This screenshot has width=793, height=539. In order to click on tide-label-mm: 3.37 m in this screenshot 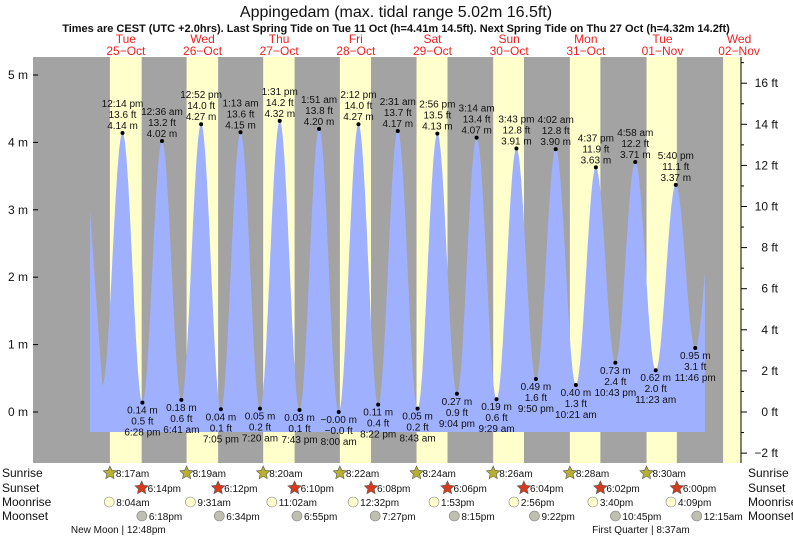, I will do `click(675, 178)`.